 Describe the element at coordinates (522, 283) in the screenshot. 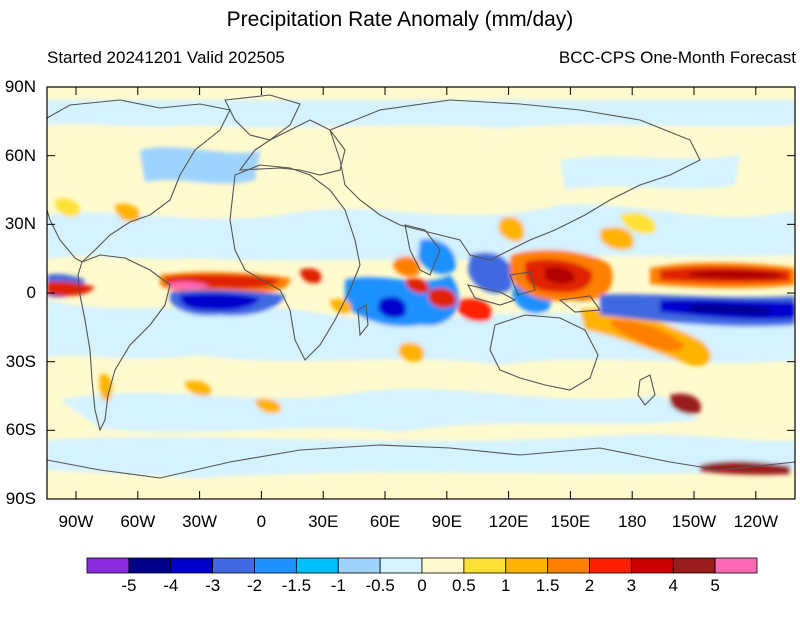

I see `borneo-outline` at that location.